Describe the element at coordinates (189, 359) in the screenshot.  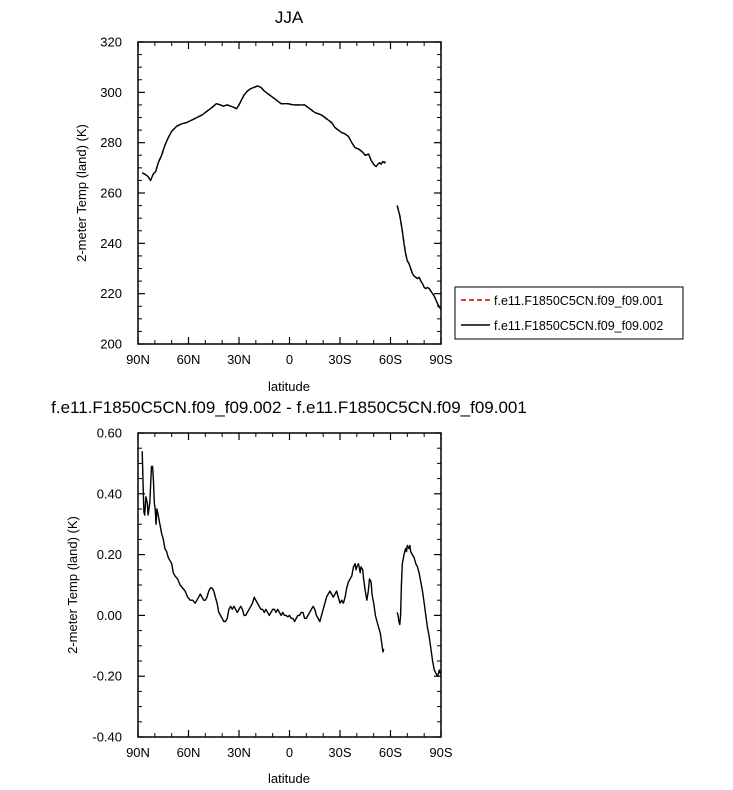
I see `top-x-tick-label: 60N` at that location.